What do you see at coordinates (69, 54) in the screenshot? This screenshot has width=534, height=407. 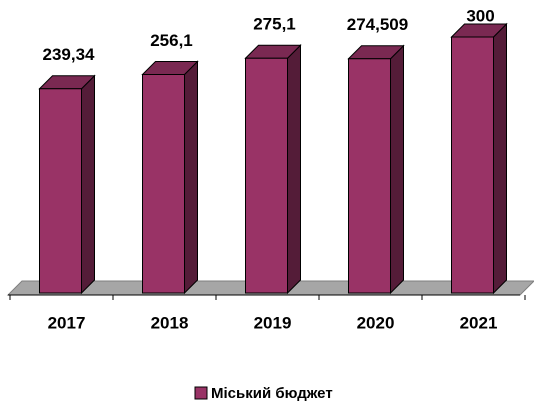 I see `data-label: 239,34` at bounding box center [69, 54].